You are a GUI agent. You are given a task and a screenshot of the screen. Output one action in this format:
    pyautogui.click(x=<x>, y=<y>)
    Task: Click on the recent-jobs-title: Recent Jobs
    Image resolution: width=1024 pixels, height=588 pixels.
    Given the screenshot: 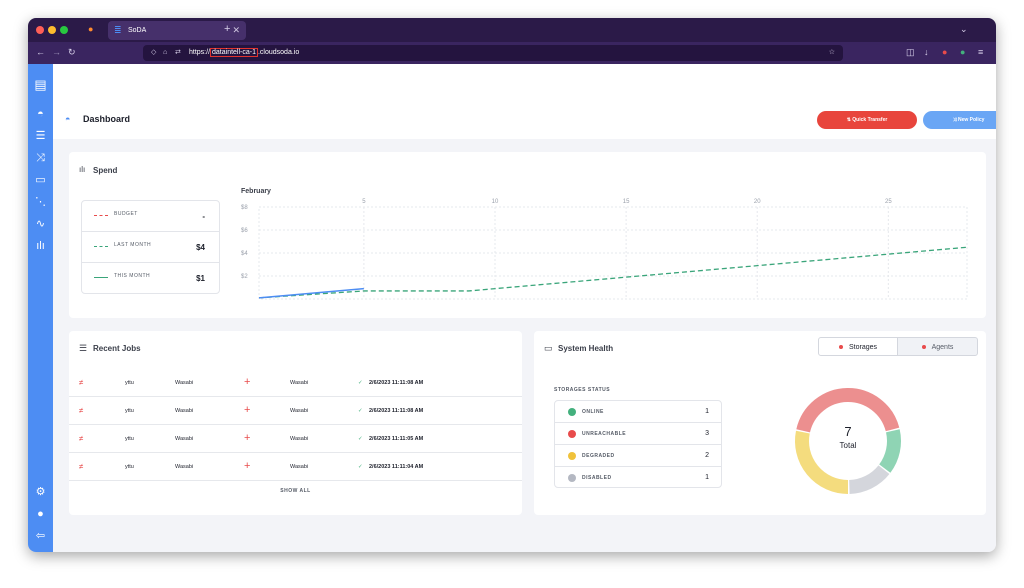 What is the action you would take?
    pyautogui.click(x=117, y=348)
    